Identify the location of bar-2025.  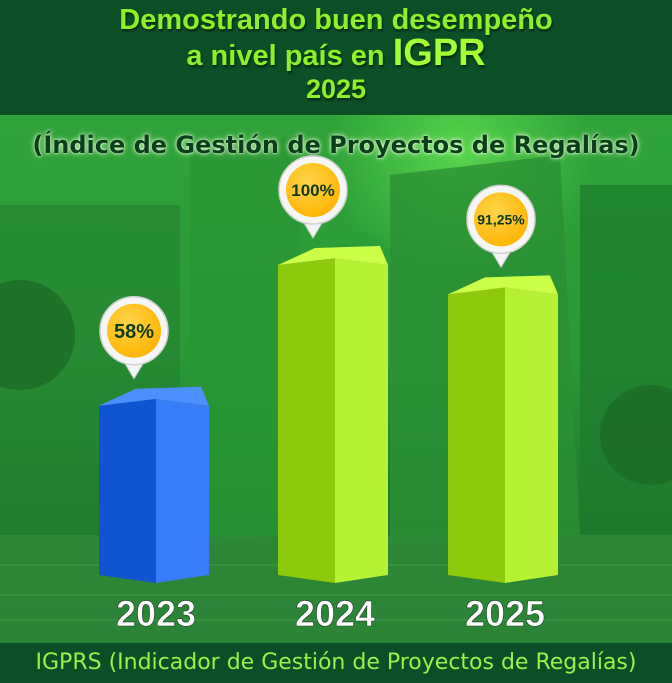
(503, 429).